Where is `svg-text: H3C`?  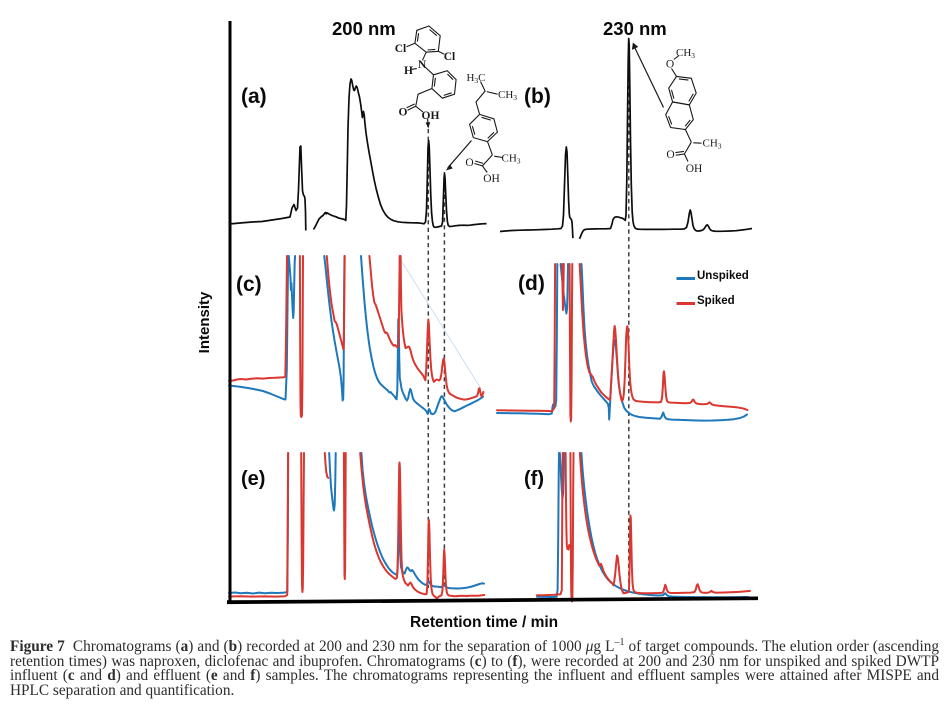 svg-text: H3C is located at coordinates (475, 78).